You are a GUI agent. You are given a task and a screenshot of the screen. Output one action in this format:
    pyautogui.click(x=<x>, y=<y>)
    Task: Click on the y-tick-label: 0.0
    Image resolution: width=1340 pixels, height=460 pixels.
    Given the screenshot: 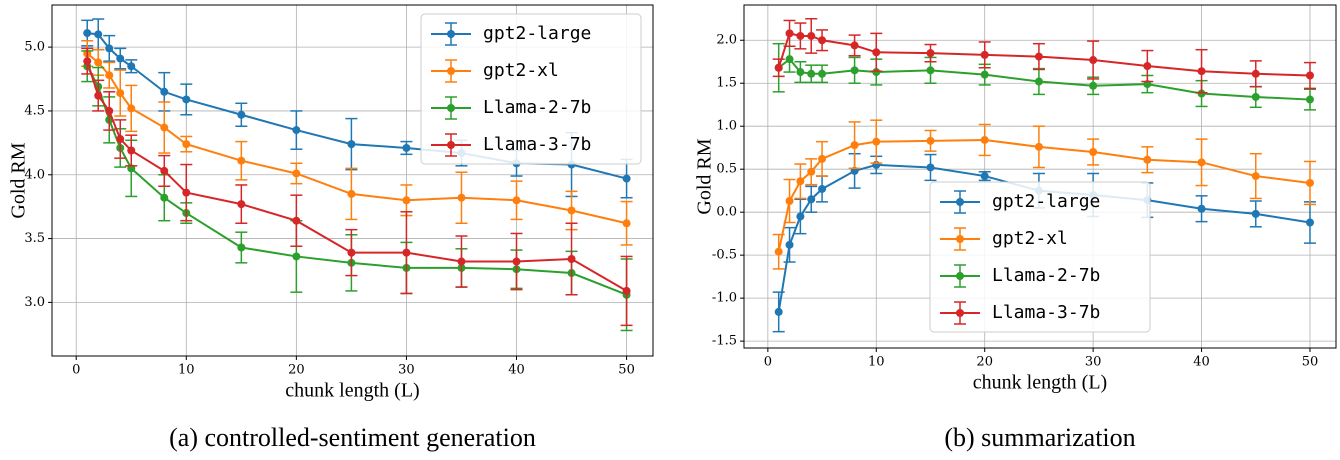 What is the action you would take?
    pyautogui.click(x=726, y=212)
    